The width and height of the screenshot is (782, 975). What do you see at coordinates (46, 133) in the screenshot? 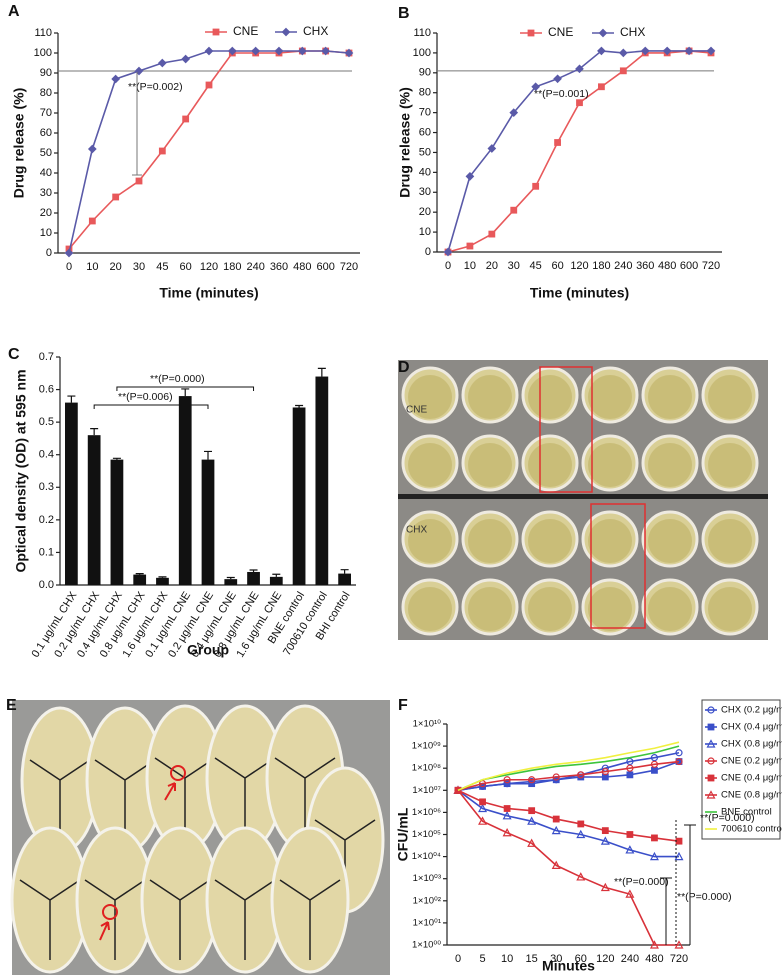
I see `y-tick-label: 60` at bounding box center [46, 133].